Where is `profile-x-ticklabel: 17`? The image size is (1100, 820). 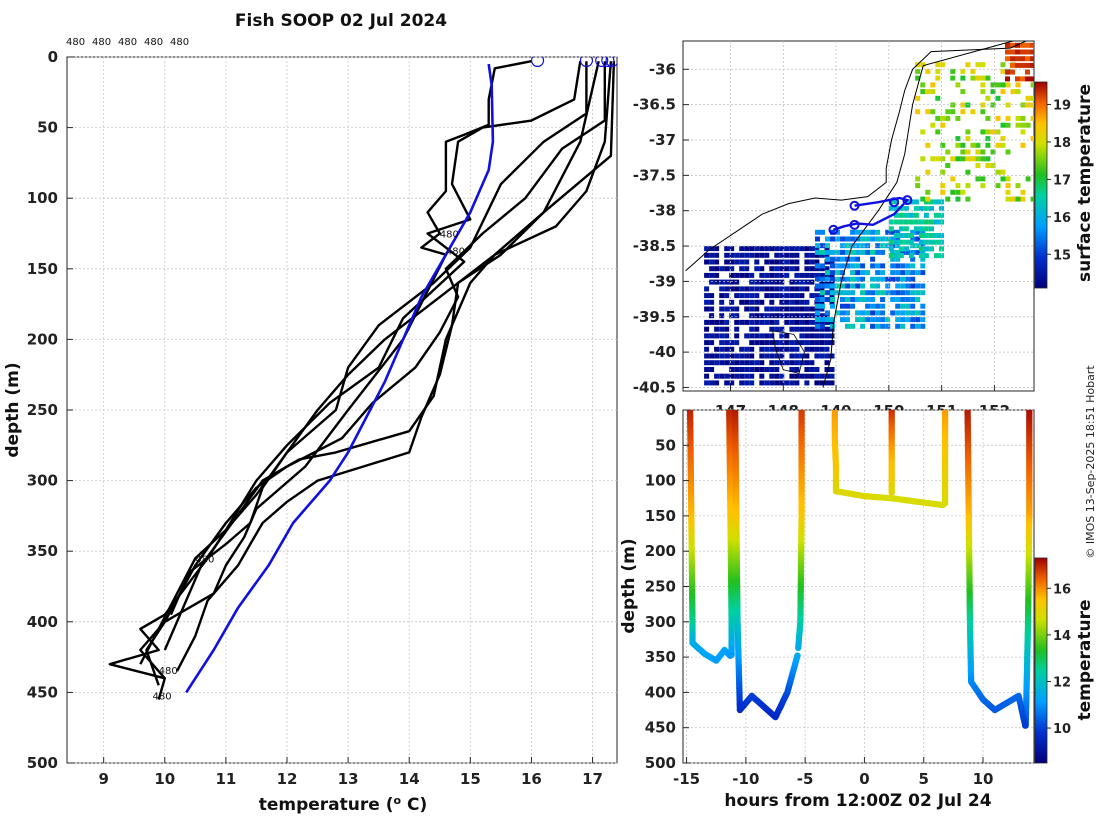 profile-x-ticklabel: 17 is located at coordinates (592, 779).